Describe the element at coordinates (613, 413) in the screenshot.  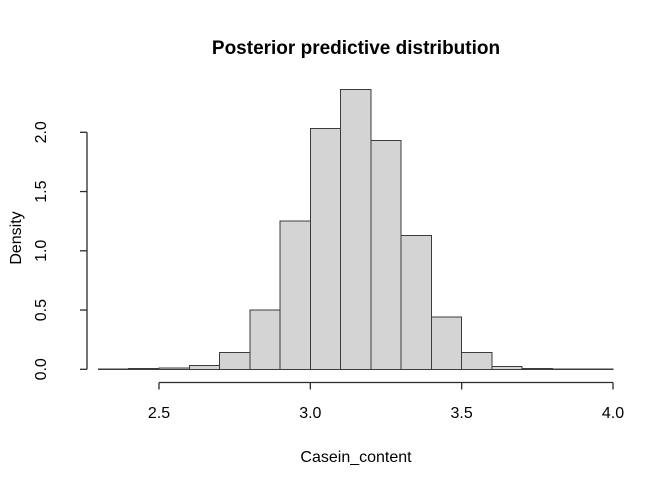
I see `x-tick-label: 4.0` at that location.